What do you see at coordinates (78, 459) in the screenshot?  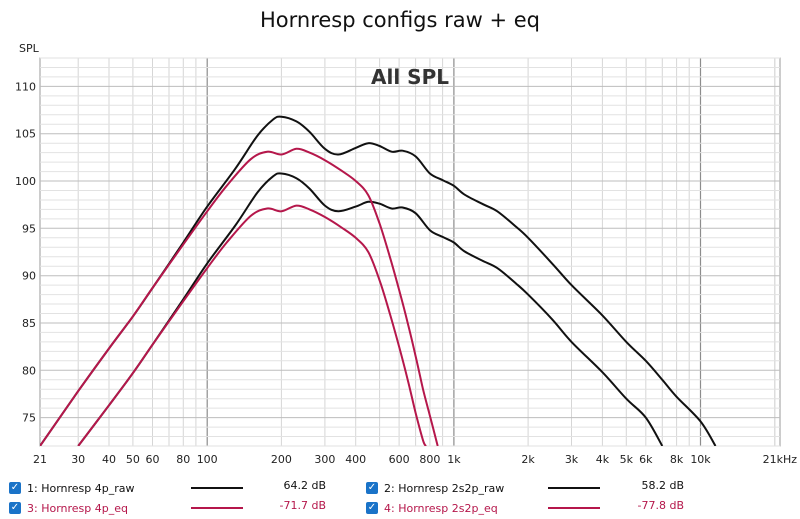 I see `x-tick-label: 30` at bounding box center [78, 459].